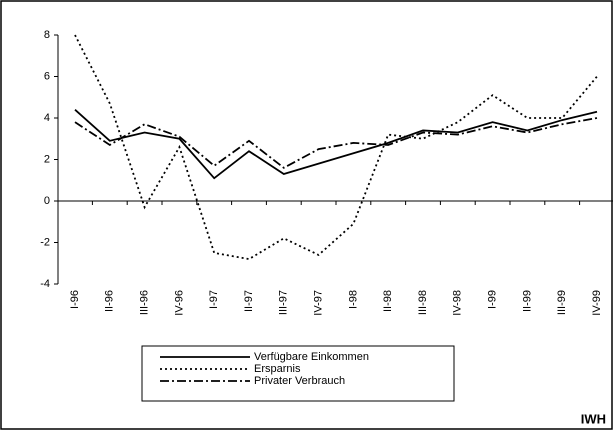 This screenshot has width=613, height=435. Describe the element at coordinates (110, 301) in the screenshot. I see `x-tick-label: II-96` at that location.